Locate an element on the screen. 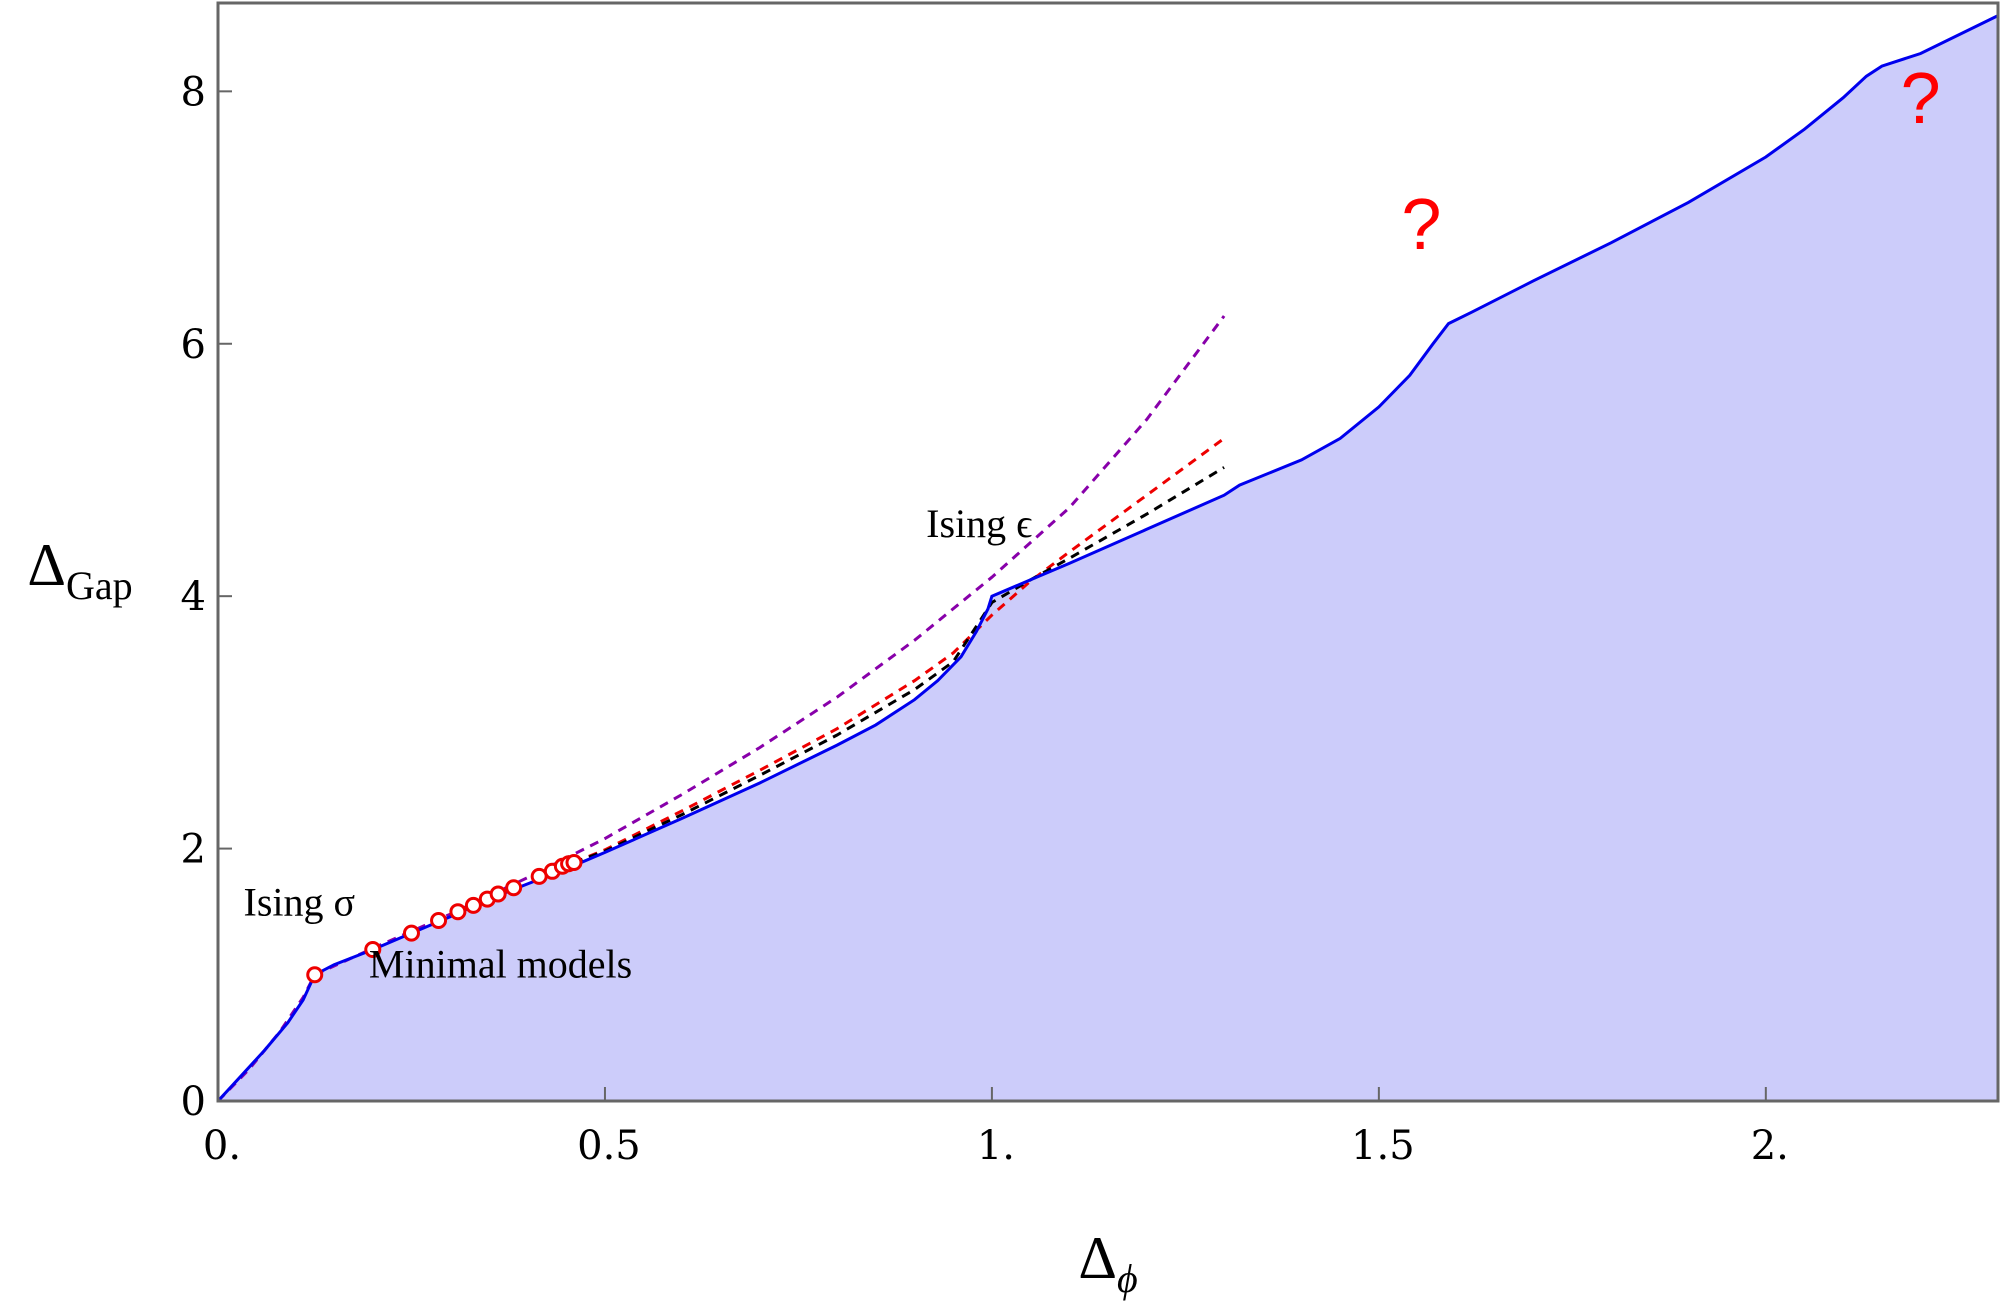 The height and width of the screenshot is (1314, 2000). y-tick-label: 4 is located at coordinates (193, 597).